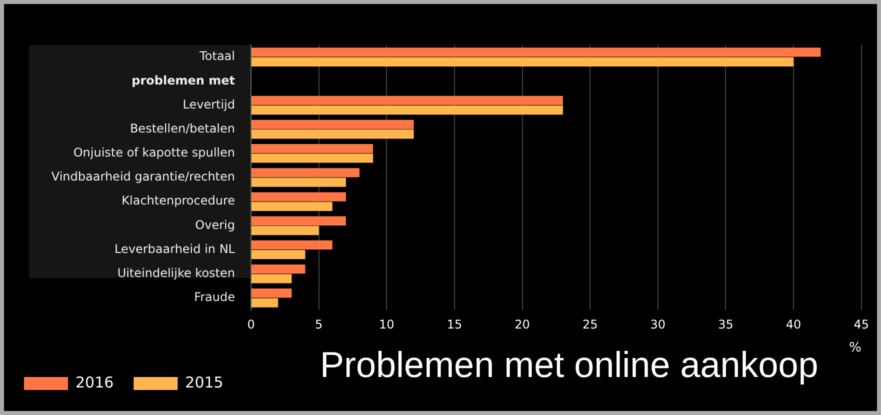 The image size is (881, 415). Describe the element at coordinates (184, 80) in the screenshot. I see `y-tick-label: problemen met` at that location.